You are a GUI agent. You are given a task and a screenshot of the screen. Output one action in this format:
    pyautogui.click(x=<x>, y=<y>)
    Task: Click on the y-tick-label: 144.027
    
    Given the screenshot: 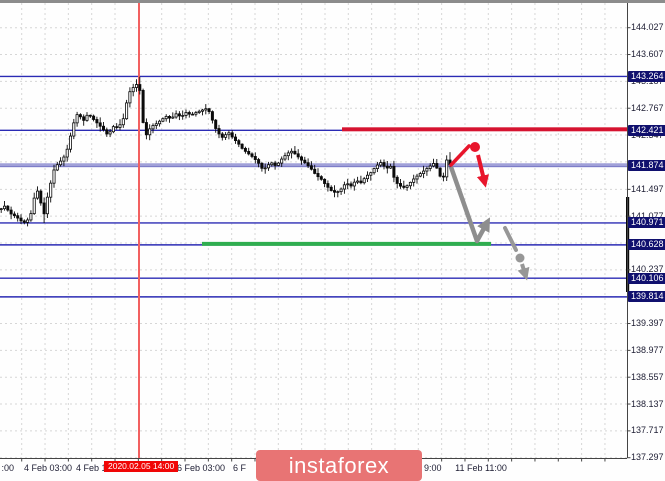 What is the action you would take?
    pyautogui.click(x=647, y=27)
    